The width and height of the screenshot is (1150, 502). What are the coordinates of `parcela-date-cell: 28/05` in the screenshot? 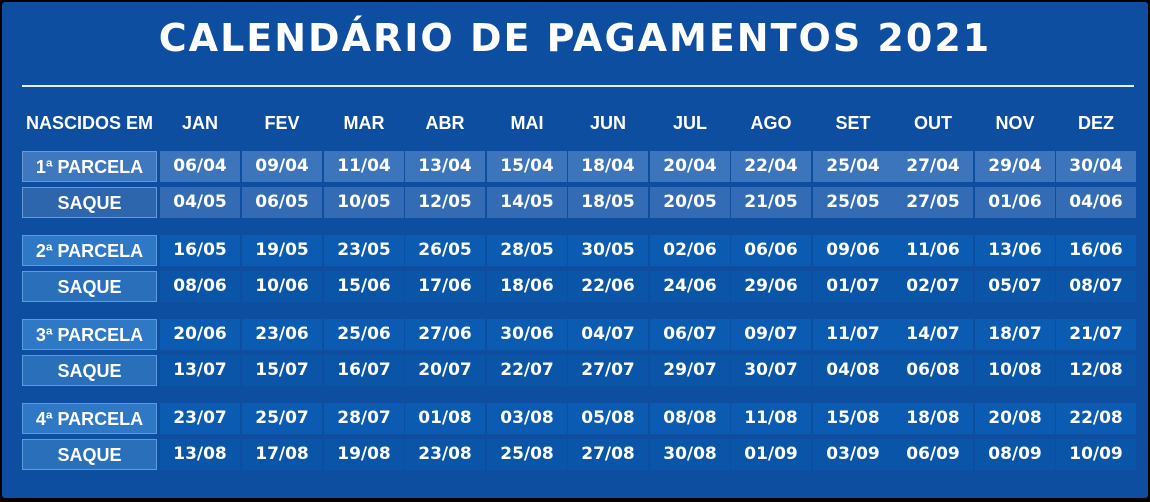 It's located at (527, 250).